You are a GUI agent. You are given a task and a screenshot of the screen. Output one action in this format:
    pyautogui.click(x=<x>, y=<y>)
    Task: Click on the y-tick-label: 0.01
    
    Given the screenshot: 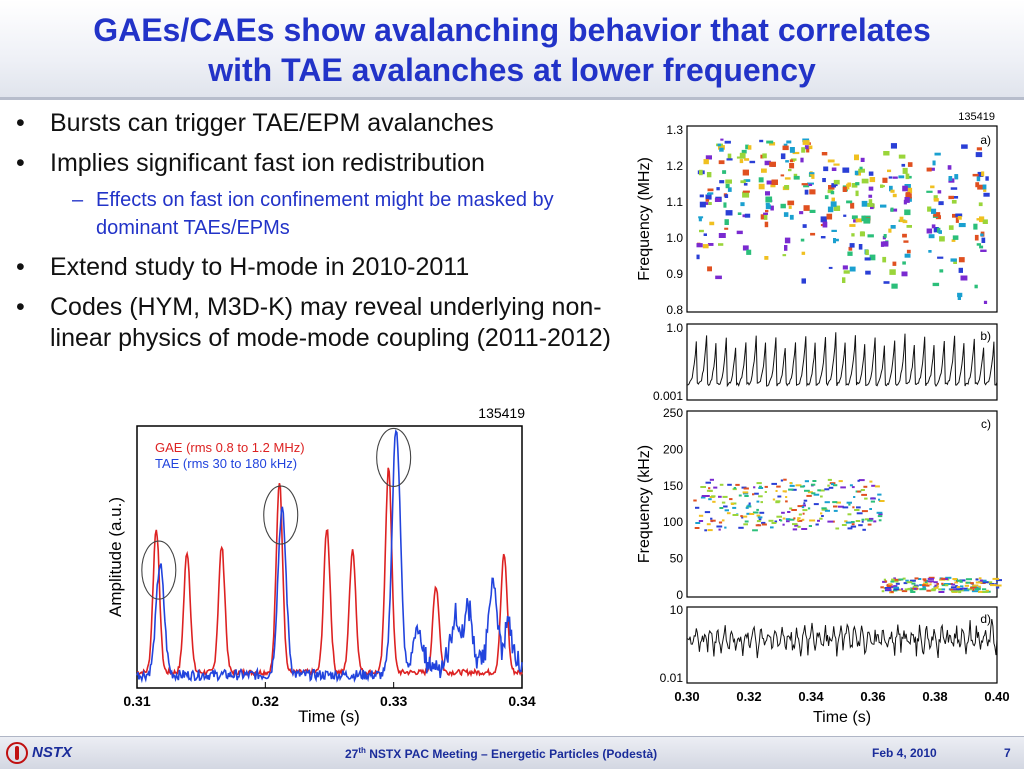 What is the action you would take?
    pyautogui.click(x=672, y=678)
    